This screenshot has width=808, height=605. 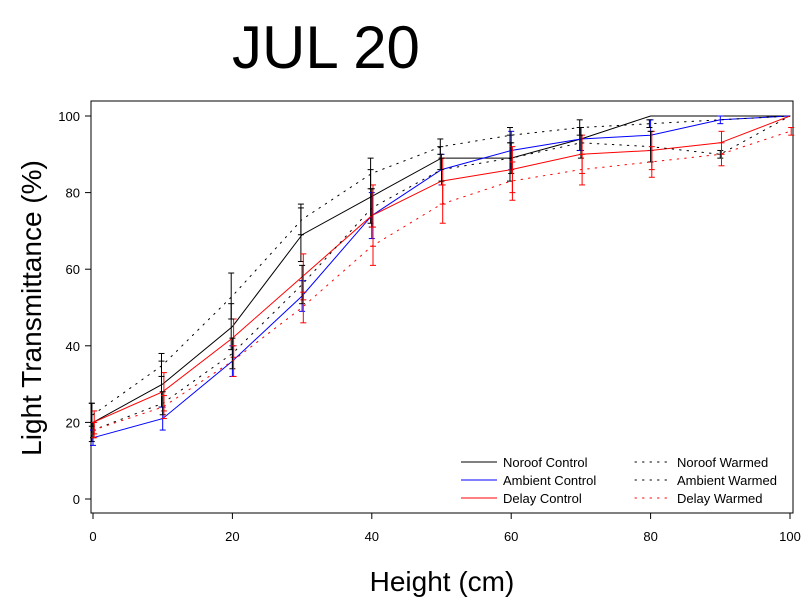 What do you see at coordinates (73, 269) in the screenshot?
I see `y-tick-label: 60` at bounding box center [73, 269].